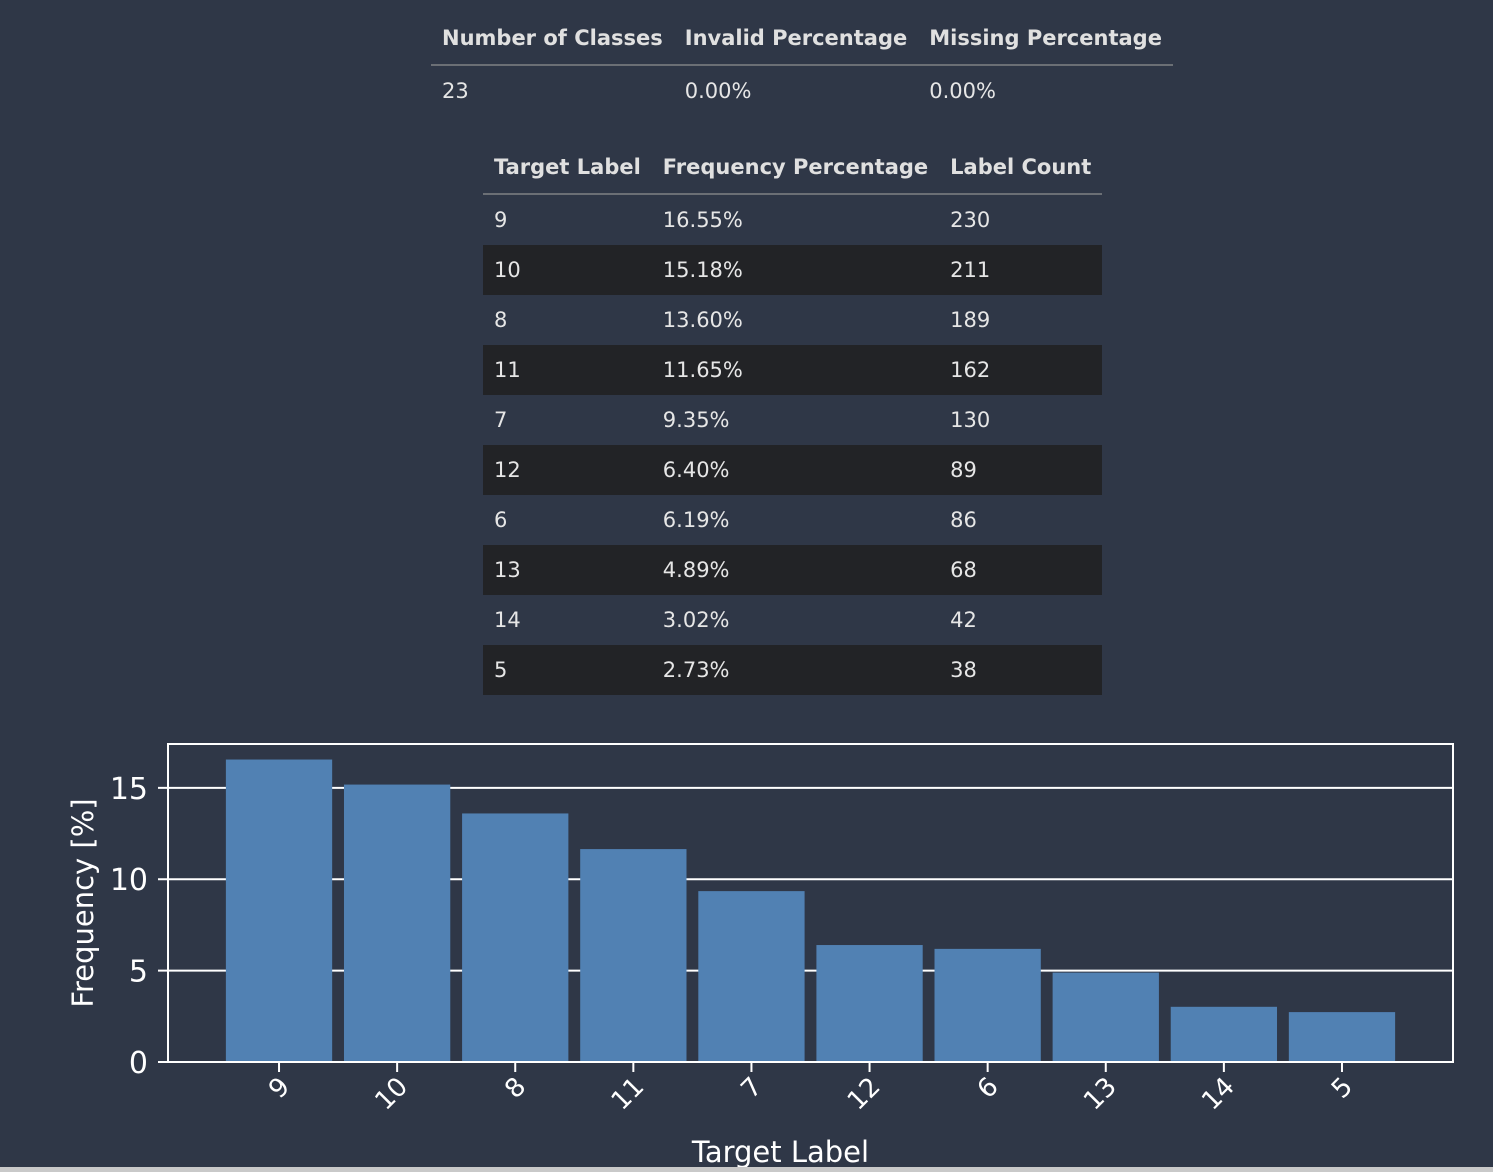 This screenshot has width=1493, height=1172. I want to click on target-label-cell: 12, so click(567, 470).